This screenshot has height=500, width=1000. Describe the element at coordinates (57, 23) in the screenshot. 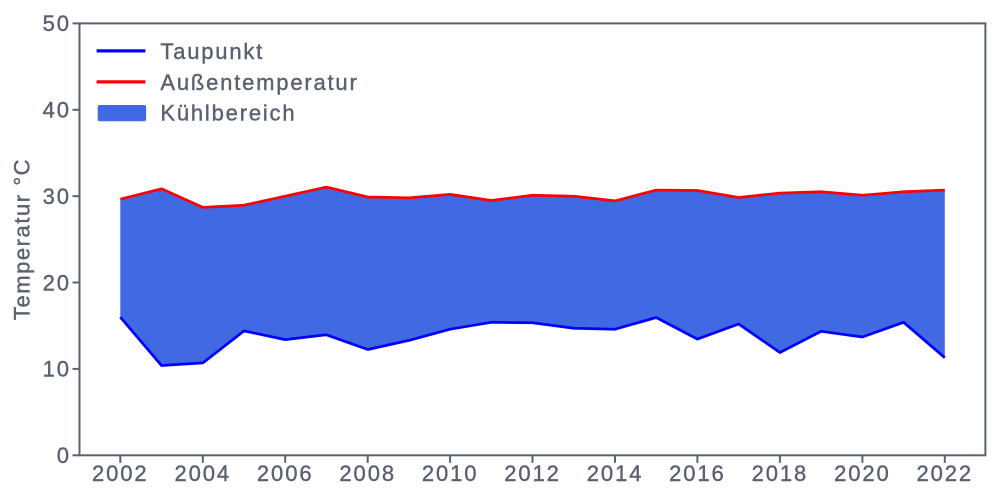

I see `svg-text: 50` at that location.